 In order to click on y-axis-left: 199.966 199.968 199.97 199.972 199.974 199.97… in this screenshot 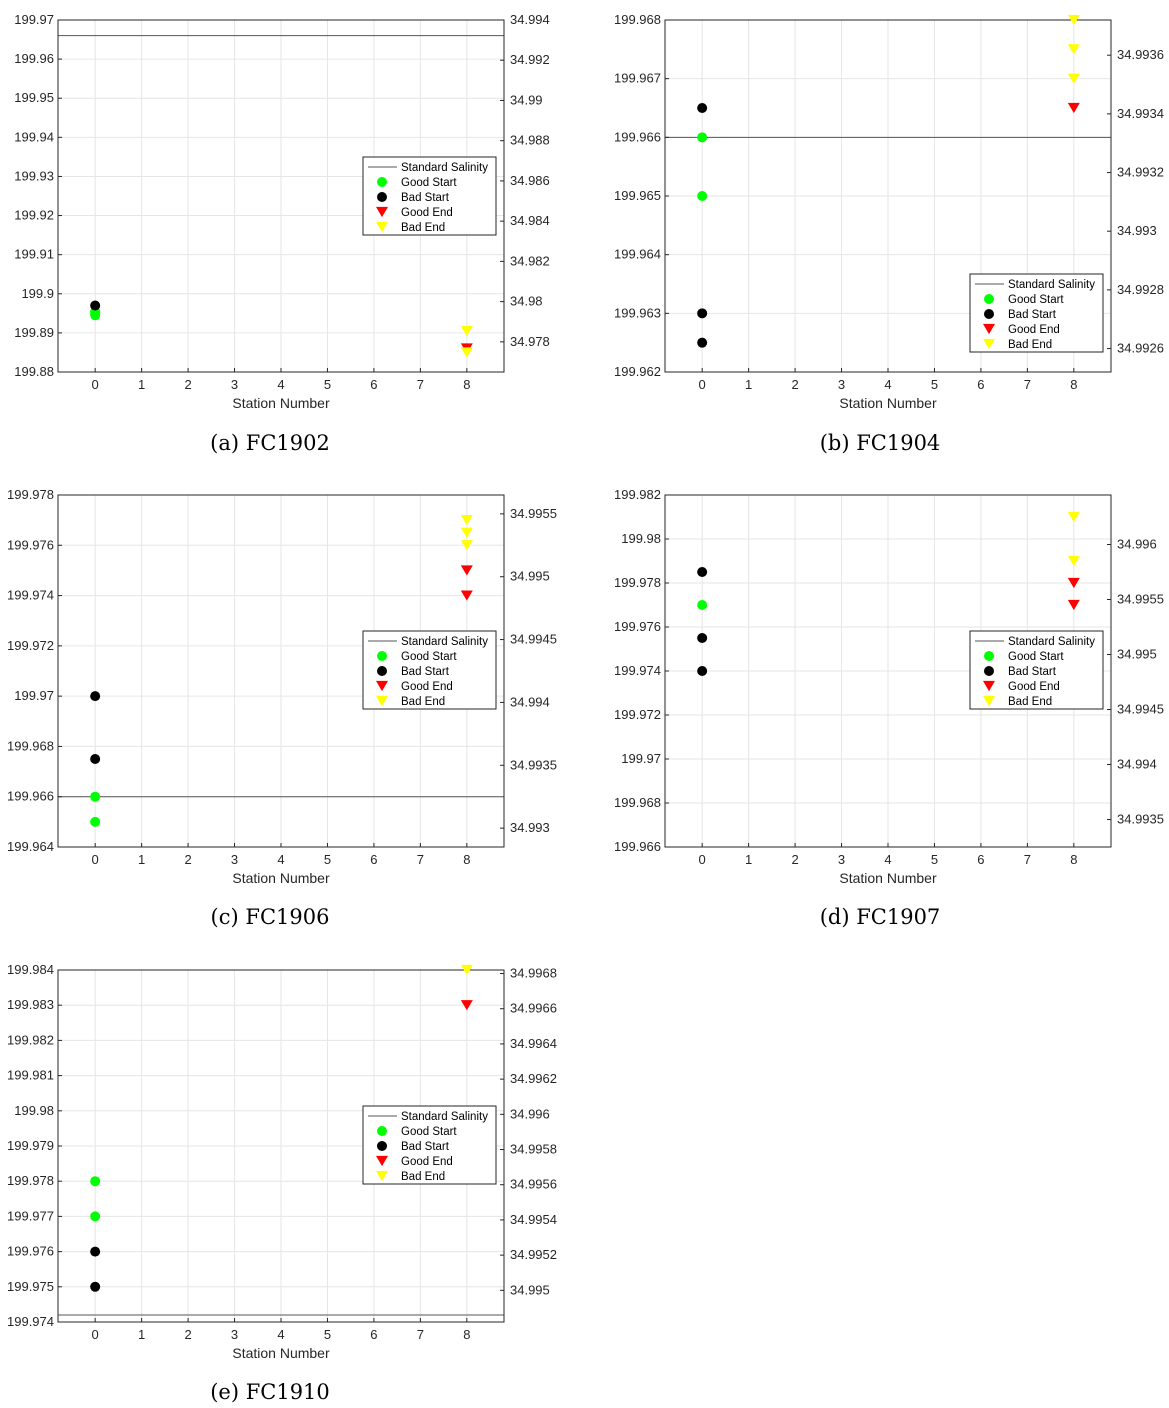, I will do `click(641, 670)`.